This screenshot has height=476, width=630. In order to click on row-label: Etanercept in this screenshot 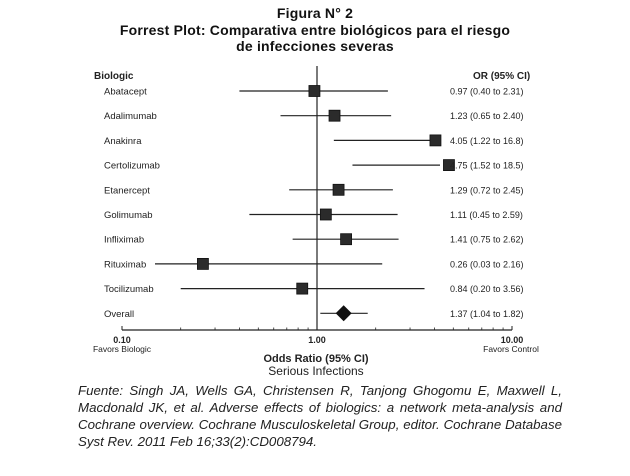, I will do `click(127, 190)`.